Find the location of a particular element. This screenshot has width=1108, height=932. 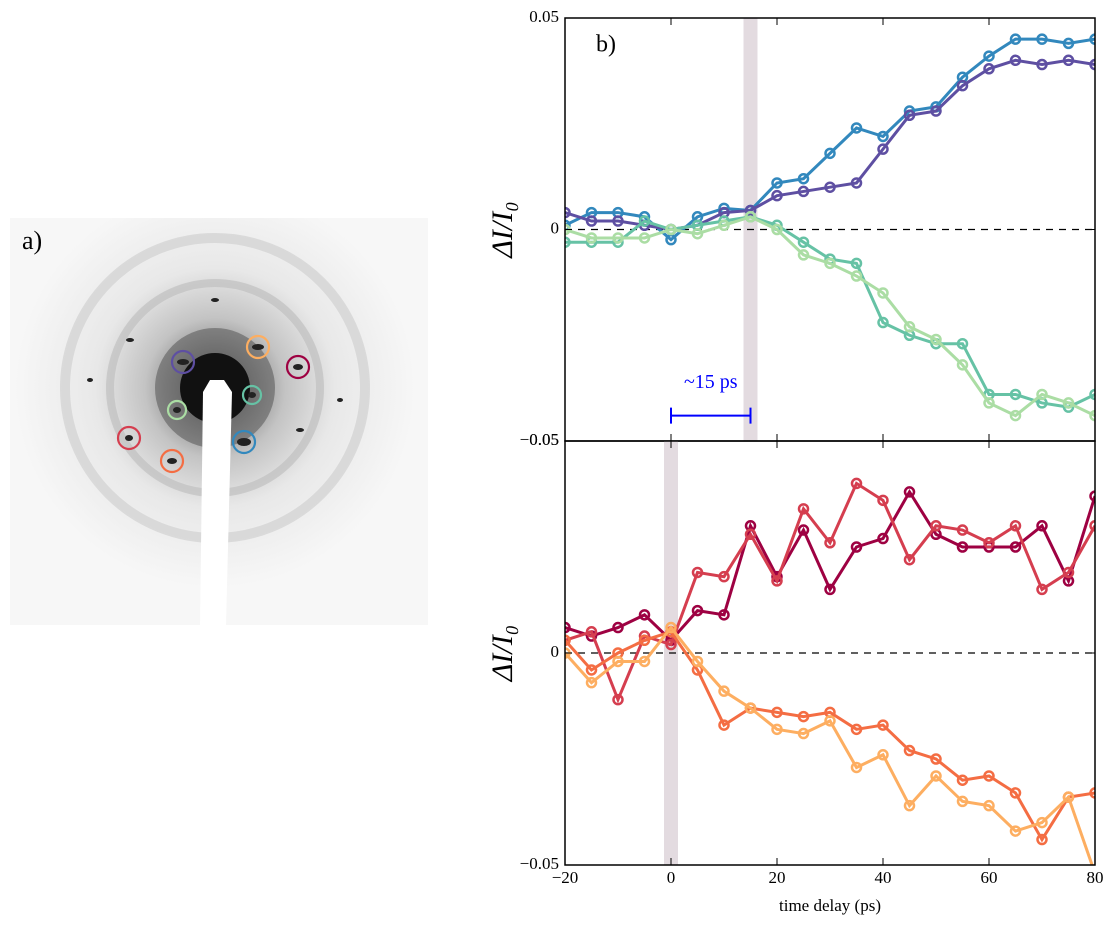

x-tick-label: 40 is located at coordinates (883, 877).